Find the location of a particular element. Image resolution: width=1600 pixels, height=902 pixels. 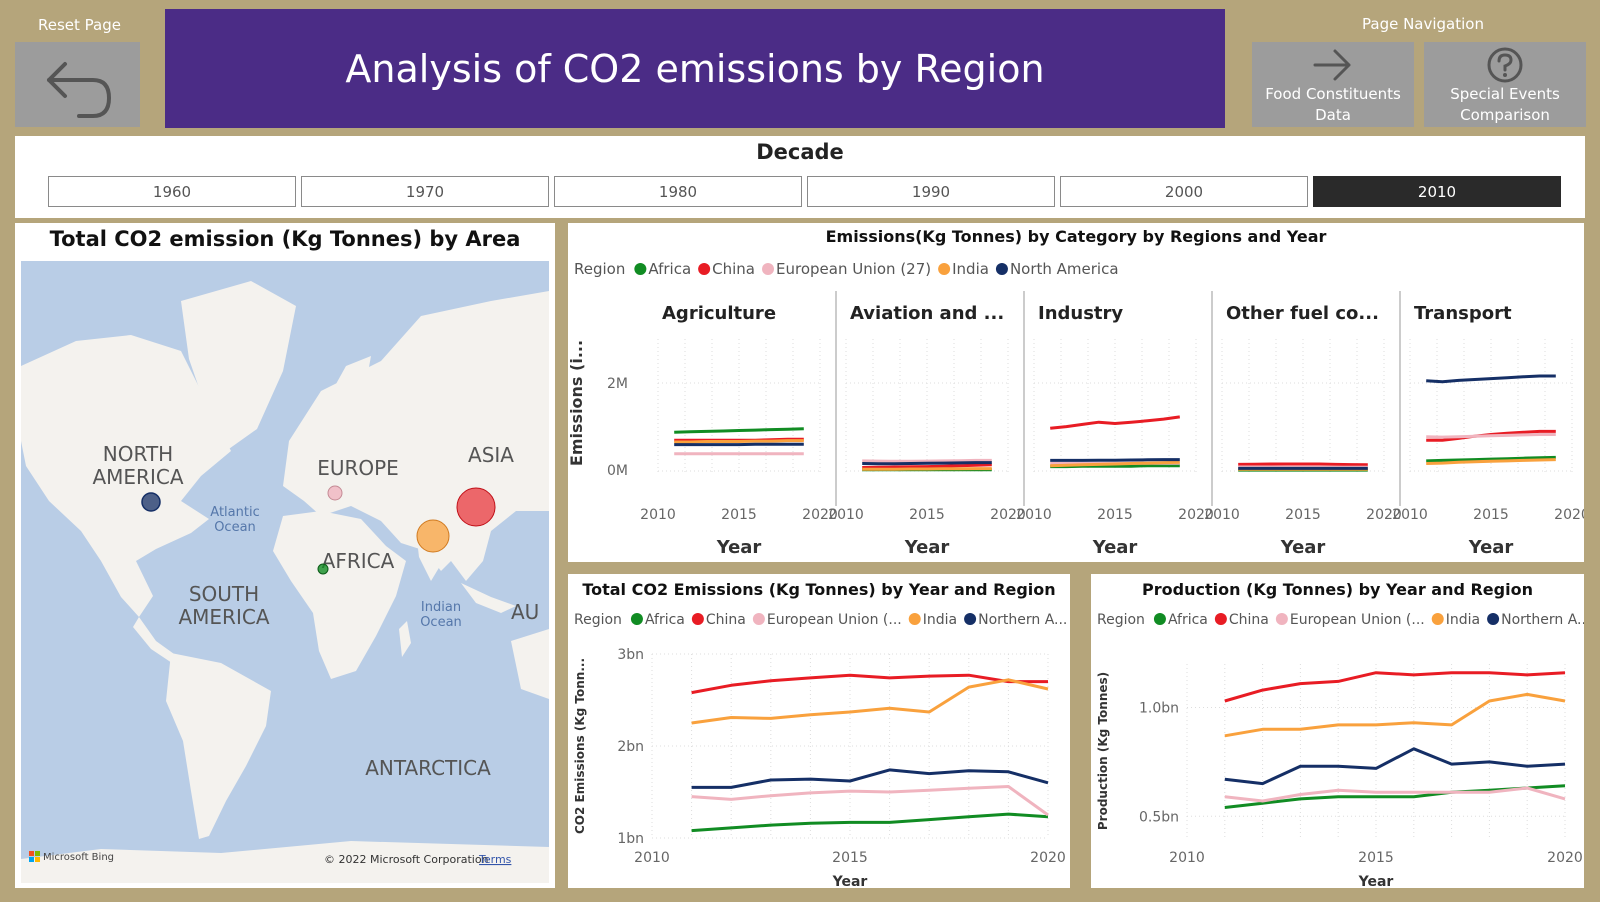

production-legend-marker-european-union is located at coordinates (1281, 619).